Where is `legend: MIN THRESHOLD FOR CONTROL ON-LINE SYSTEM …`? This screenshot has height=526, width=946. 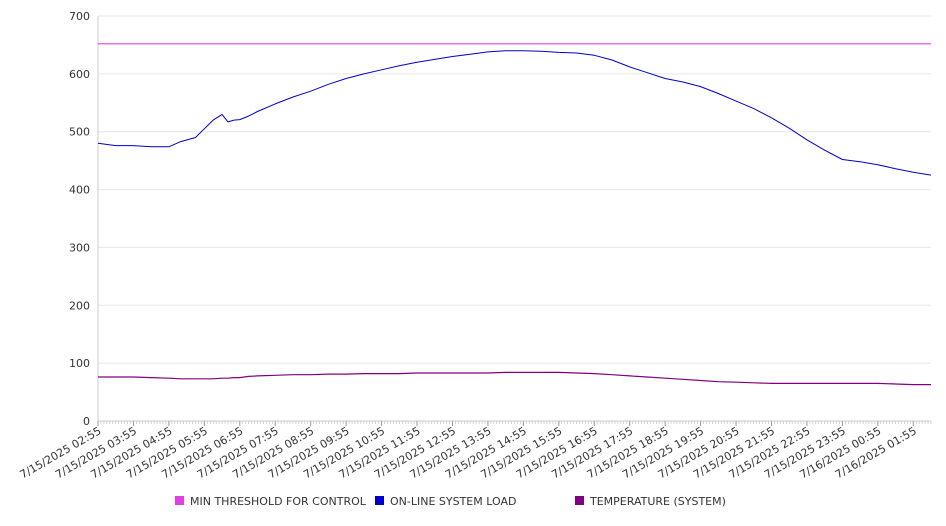 legend: MIN THRESHOLD FOR CONTROL ON-LINE SYSTEM … is located at coordinates (450, 501).